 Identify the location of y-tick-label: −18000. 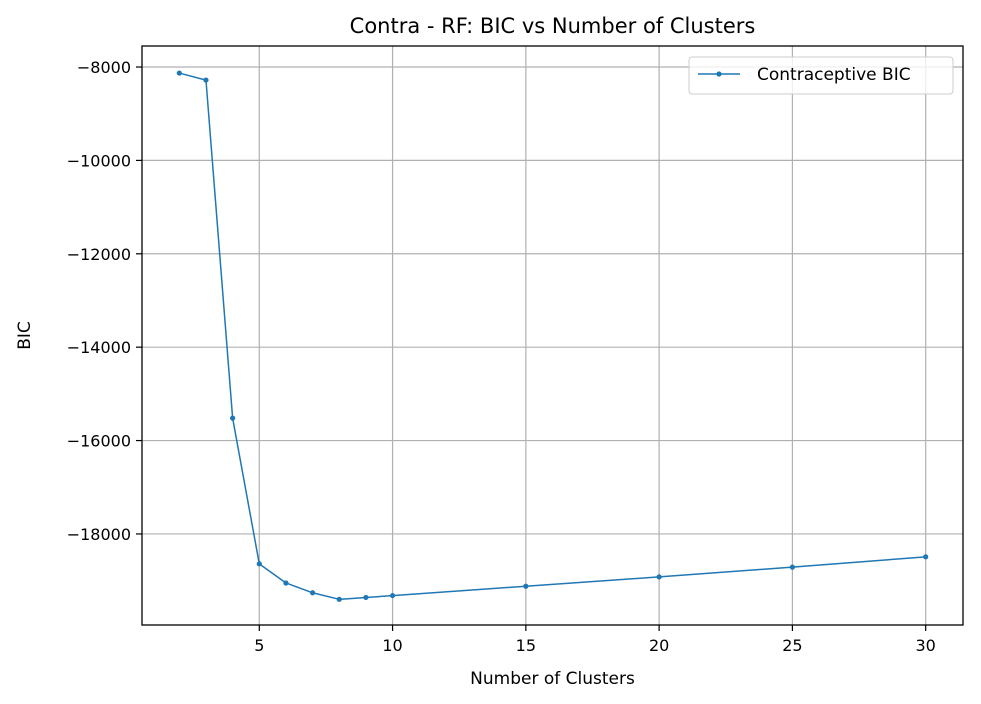
(99, 534).